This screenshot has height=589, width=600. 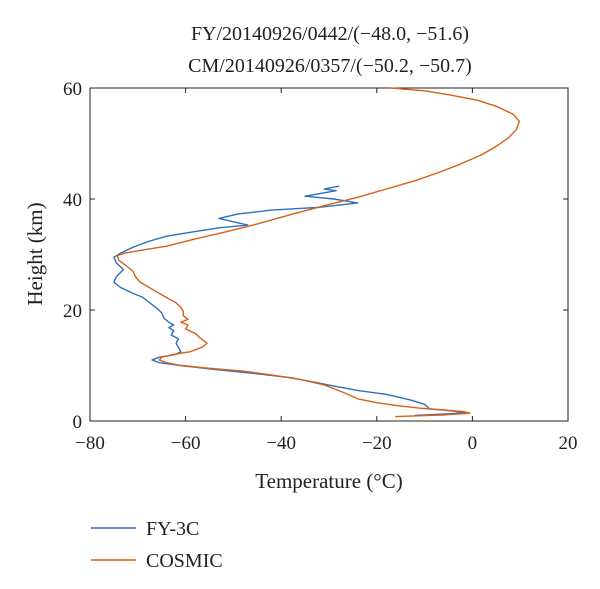 I want to click on x-tick-label: 0, so click(x=473, y=443).